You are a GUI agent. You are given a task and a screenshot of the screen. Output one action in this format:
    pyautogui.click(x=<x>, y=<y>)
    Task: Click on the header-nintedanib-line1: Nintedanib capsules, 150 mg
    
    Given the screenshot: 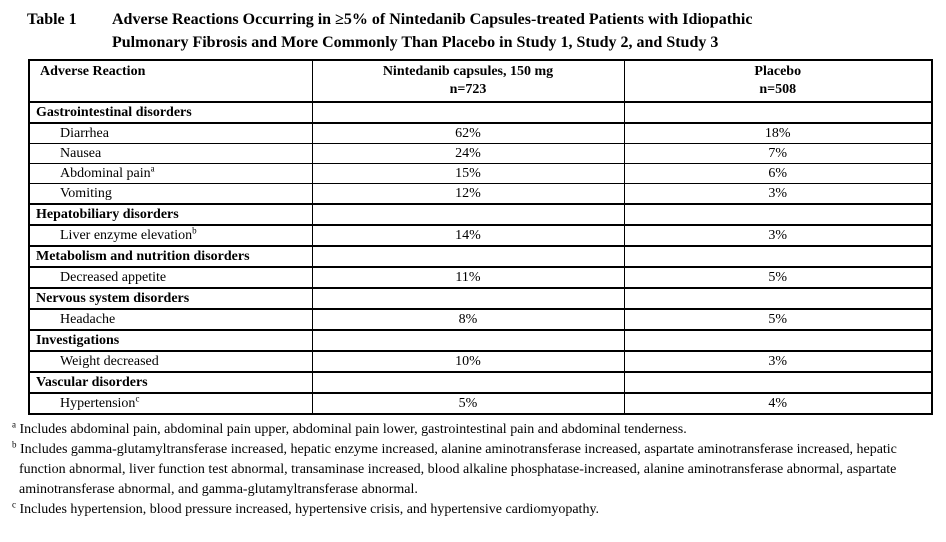 What is the action you would take?
    pyautogui.click(x=468, y=71)
    